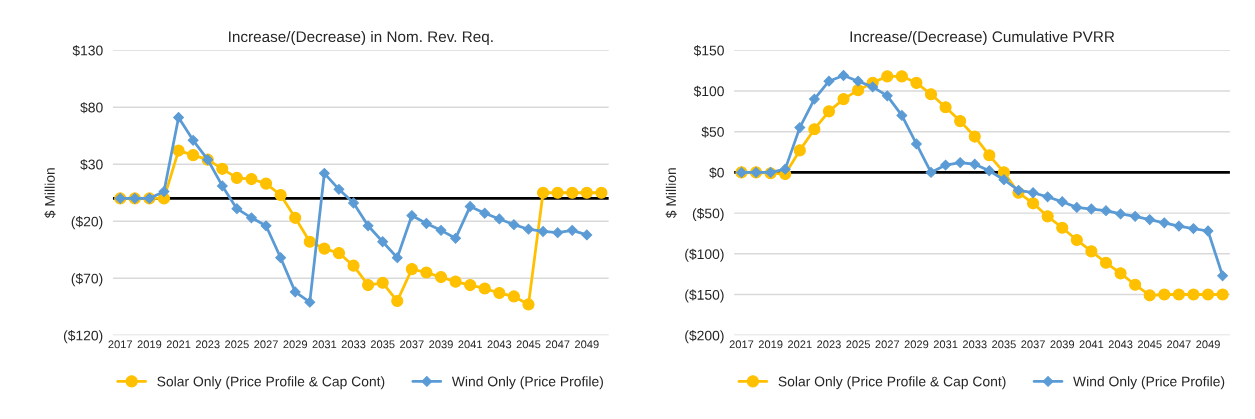 The image size is (1255, 419). What do you see at coordinates (708, 51) in the screenshot?
I see `y-tick-label: $150` at bounding box center [708, 51].